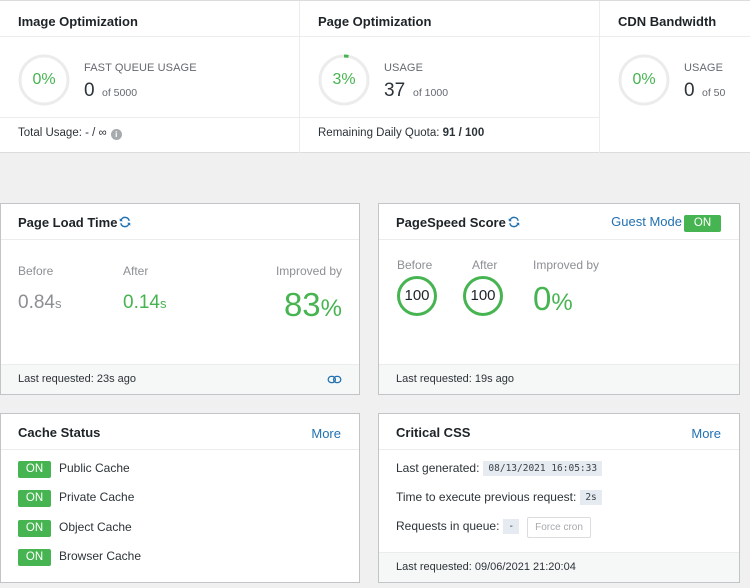 This screenshot has height=588, width=750. Describe the element at coordinates (334, 379) in the screenshot. I see `link-icon` at that location.